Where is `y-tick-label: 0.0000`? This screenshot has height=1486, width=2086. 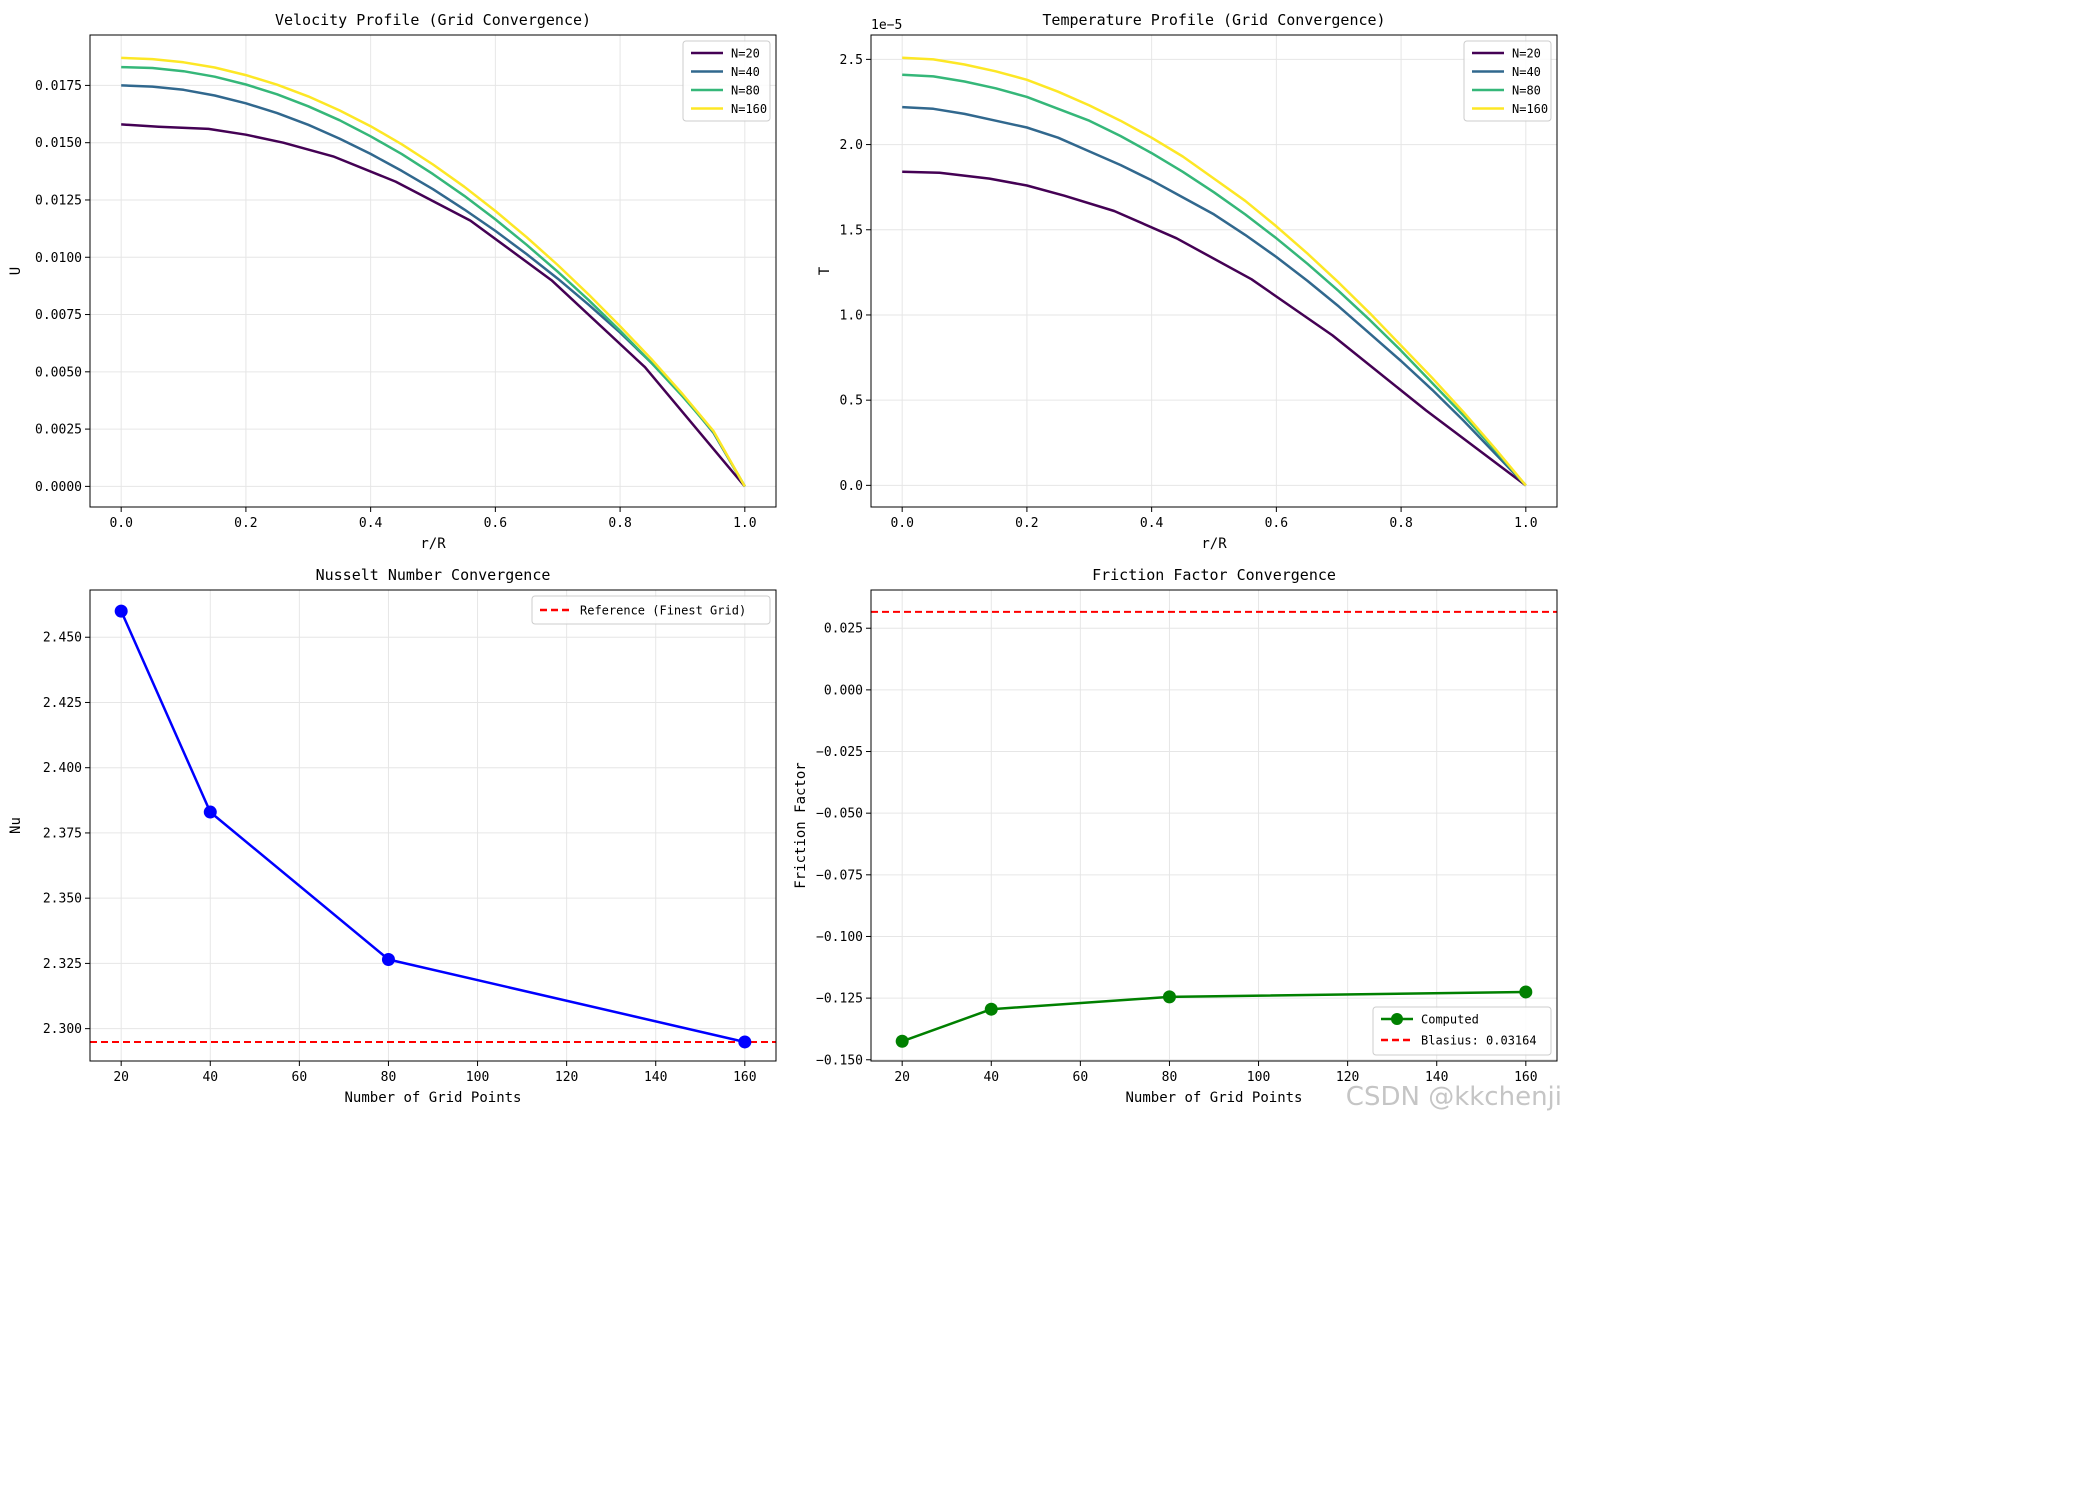
y-tick-label: 0.0000 is located at coordinates (58, 487).